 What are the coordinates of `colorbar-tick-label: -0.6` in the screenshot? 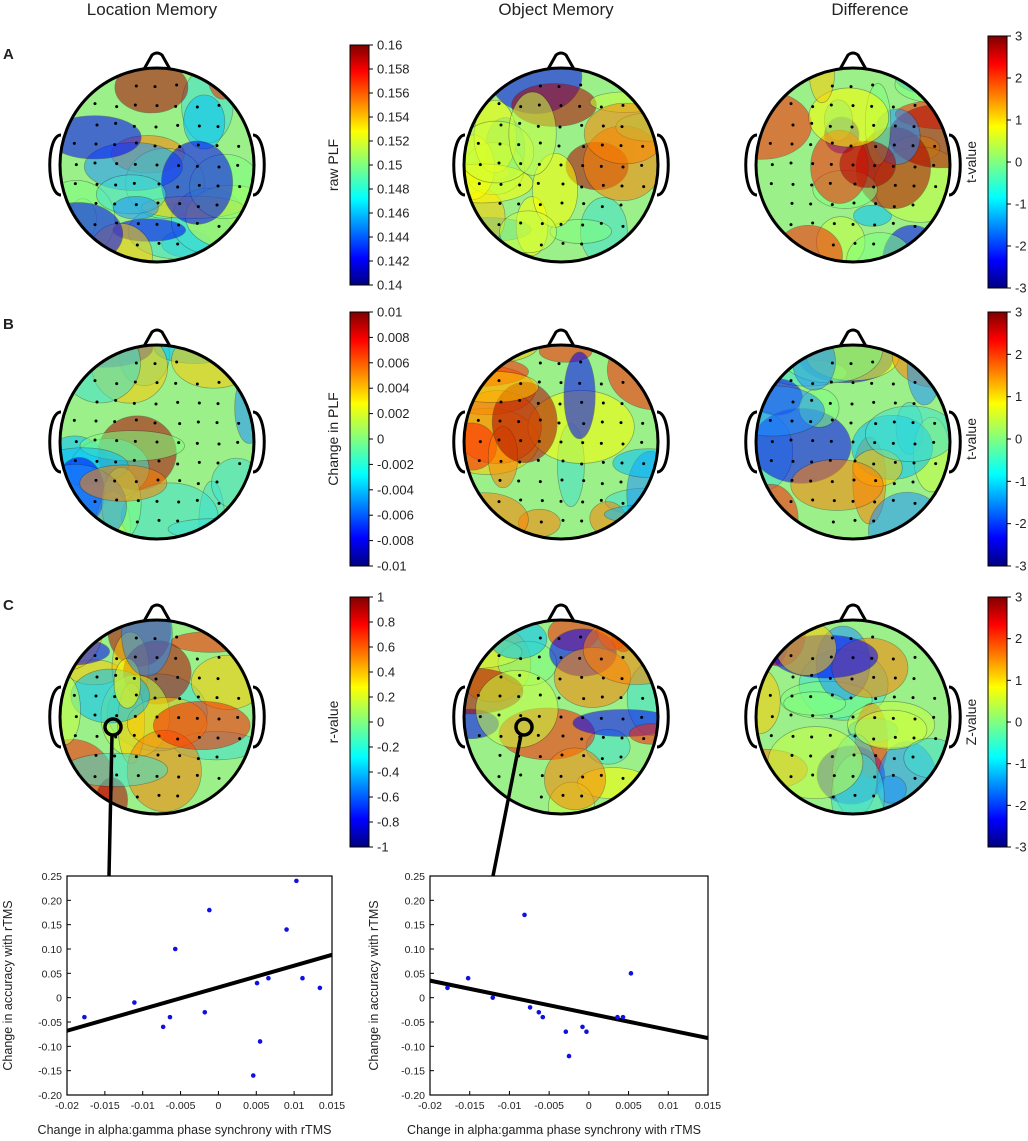 It's located at (388, 797).